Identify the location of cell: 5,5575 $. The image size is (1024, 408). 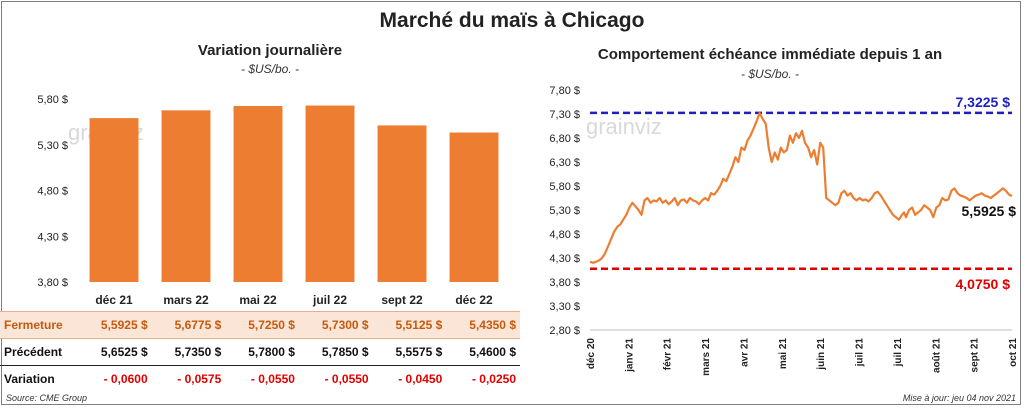
(409, 352).